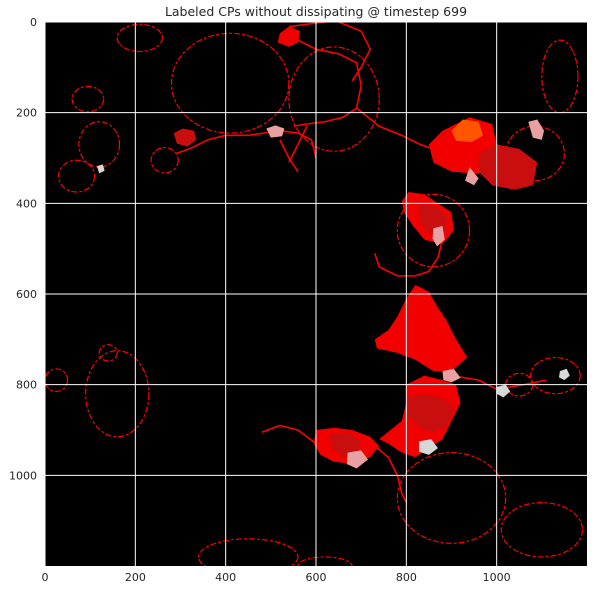 The image size is (595, 593). Describe the element at coordinates (497, 577) in the screenshot. I see `x-tick-label: 1000` at that location.